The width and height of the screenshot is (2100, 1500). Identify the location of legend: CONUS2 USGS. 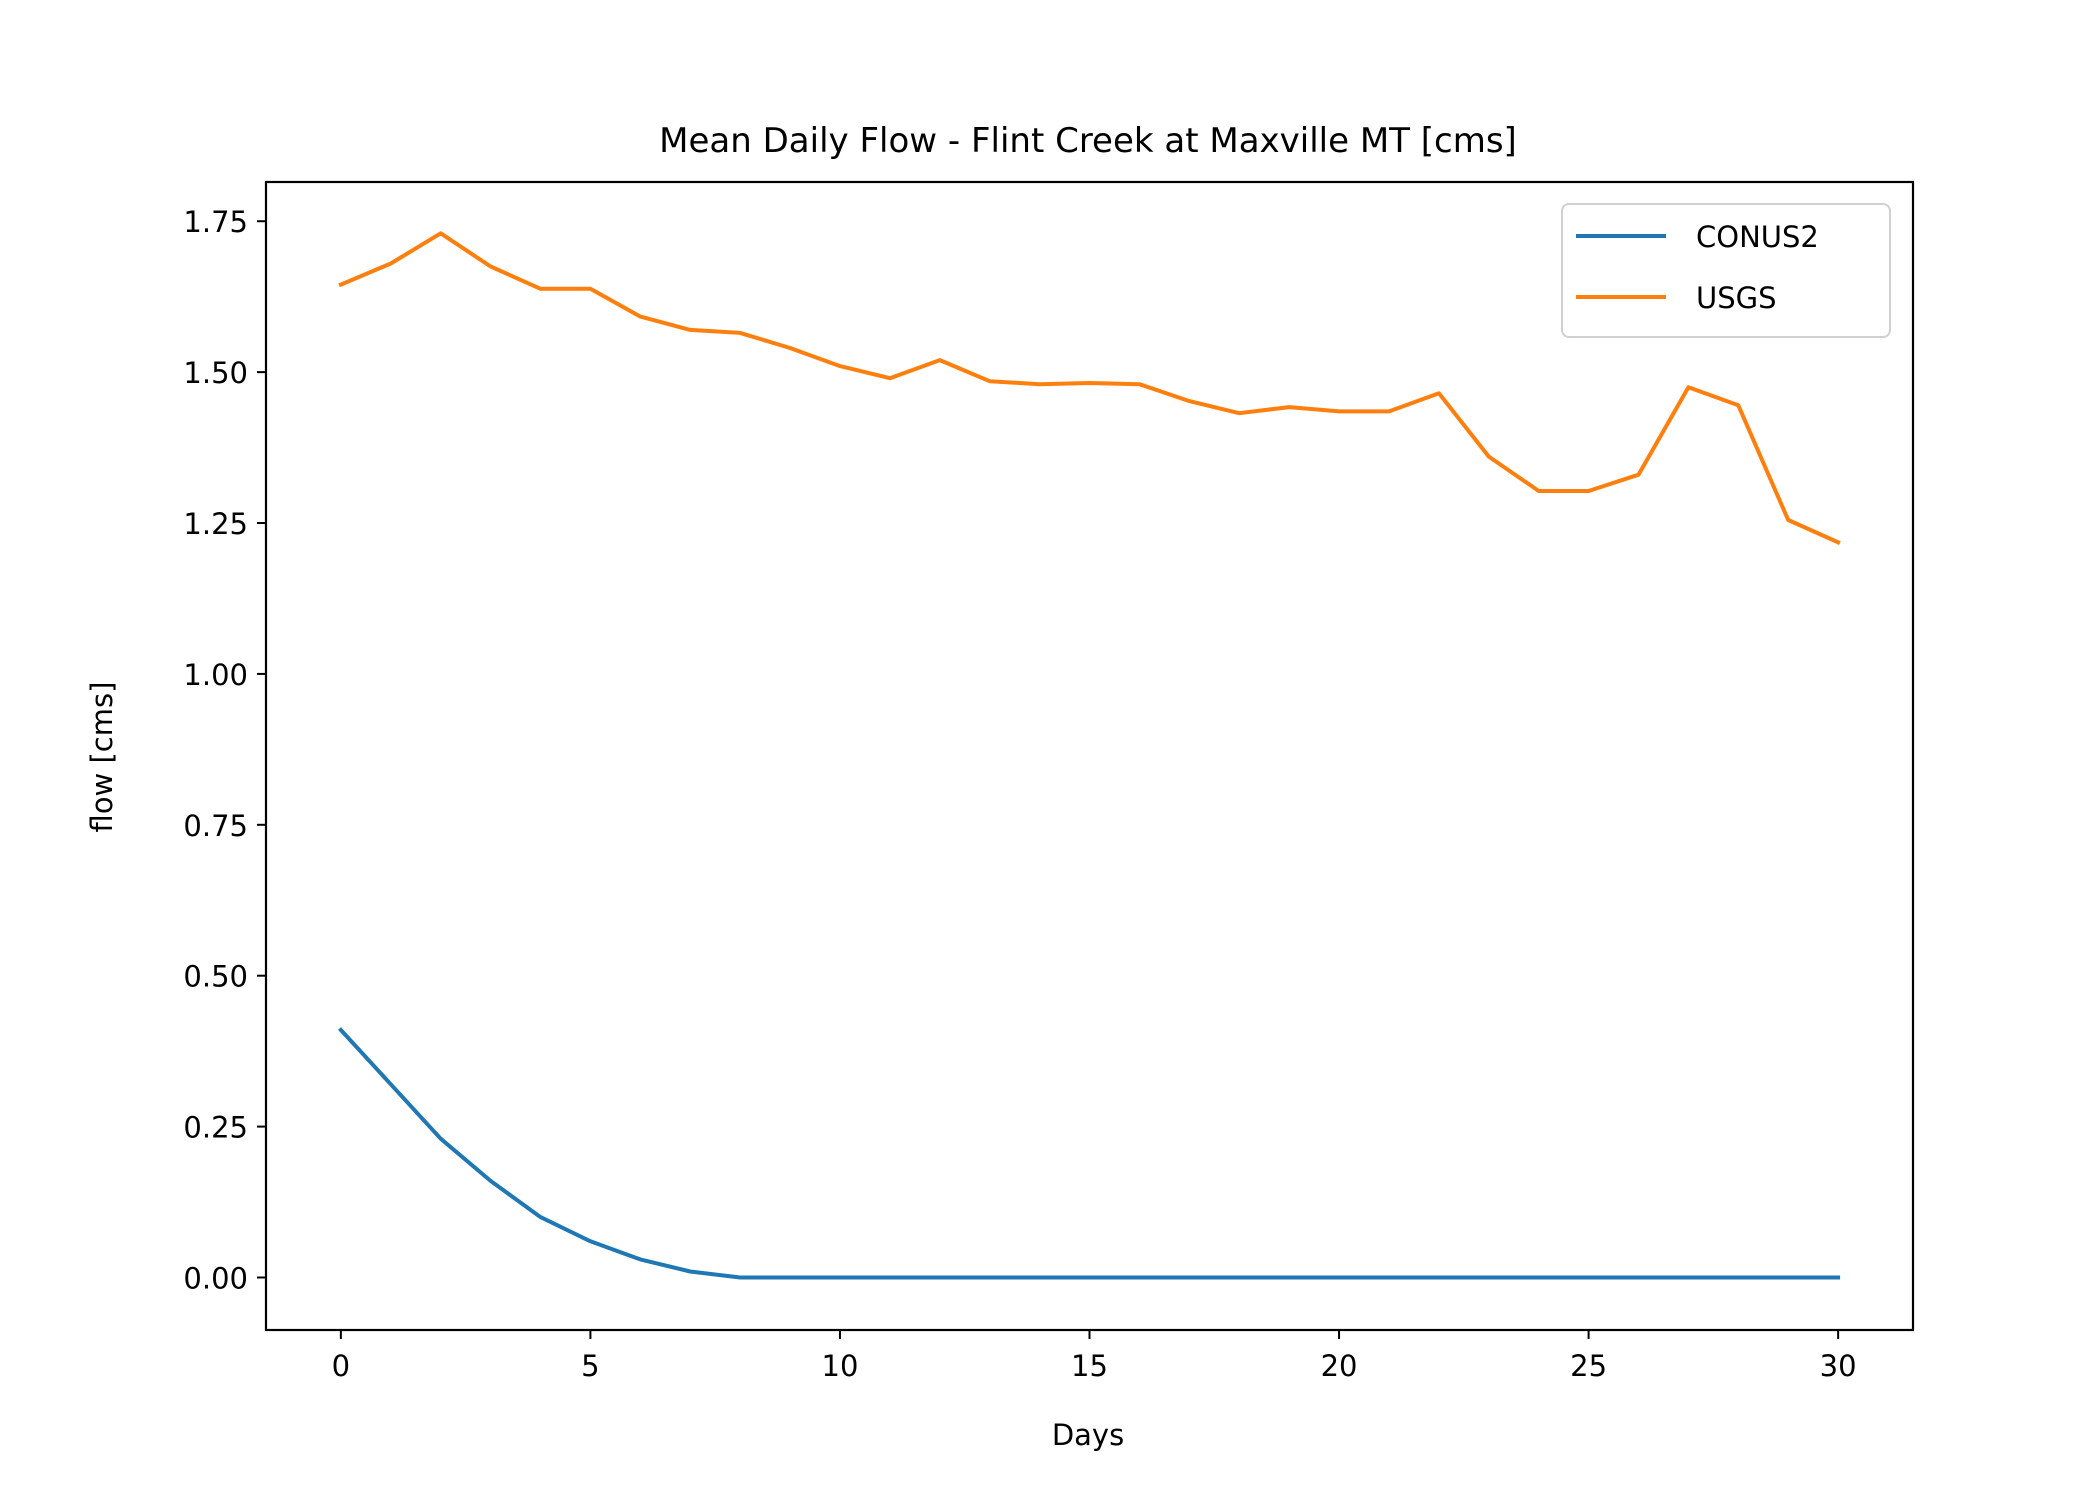
(1726, 270).